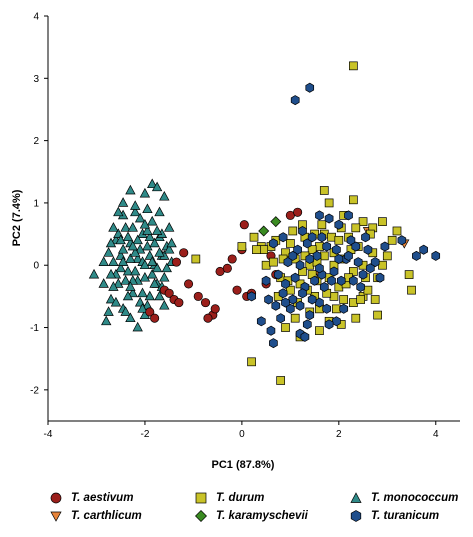 The height and width of the screenshot is (537, 473). What do you see at coordinates (34, 390) in the screenshot?
I see `y-tick-label: -2` at bounding box center [34, 390].